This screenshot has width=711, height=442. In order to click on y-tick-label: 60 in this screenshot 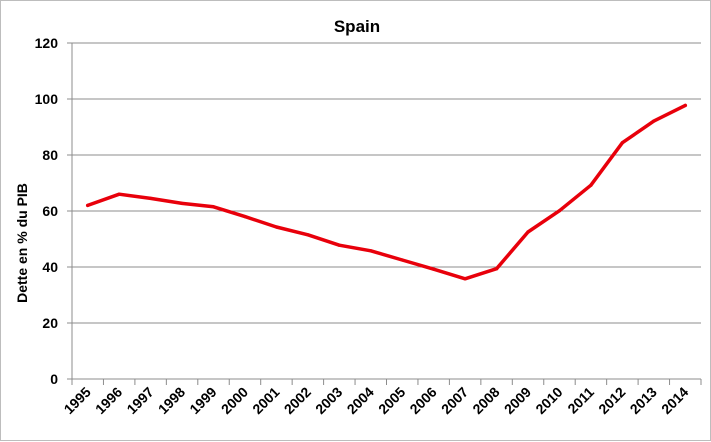, I will do `click(50, 211)`.